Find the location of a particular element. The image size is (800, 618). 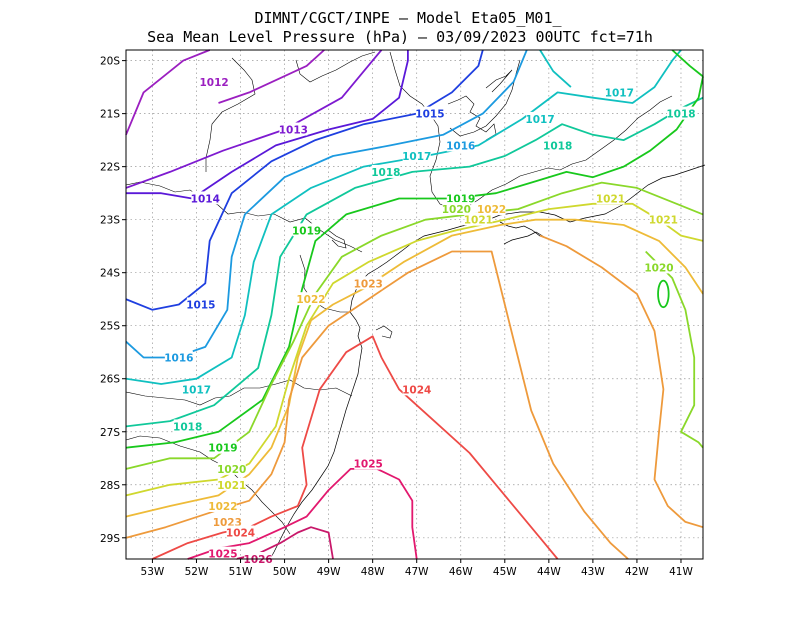

lat-tick-label: 24S is located at coordinates (110, 274).